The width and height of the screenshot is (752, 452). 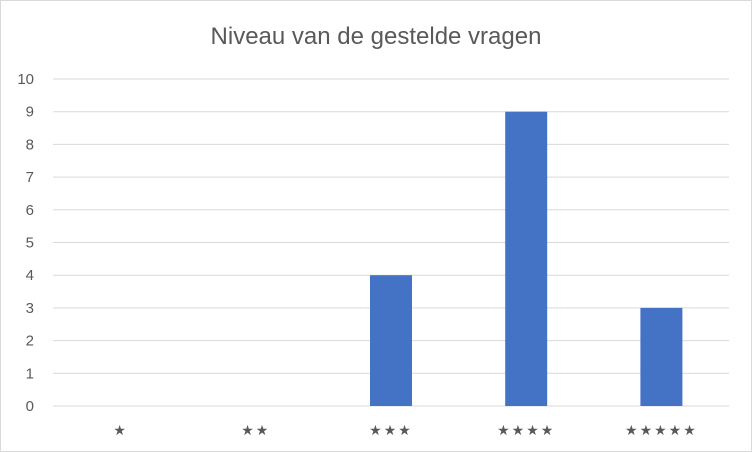 What do you see at coordinates (376, 36) in the screenshot?
I see `chart-title: Niveau van de gestelde vragen` at bounding box center [376, 36].